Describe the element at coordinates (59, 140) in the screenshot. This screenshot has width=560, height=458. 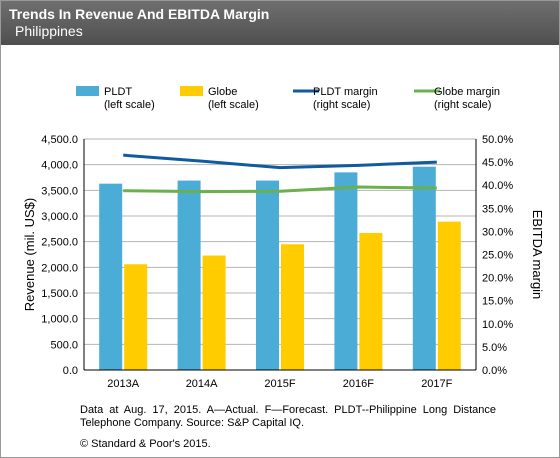
I see `y-tick-label: 4,500.0` at that location.